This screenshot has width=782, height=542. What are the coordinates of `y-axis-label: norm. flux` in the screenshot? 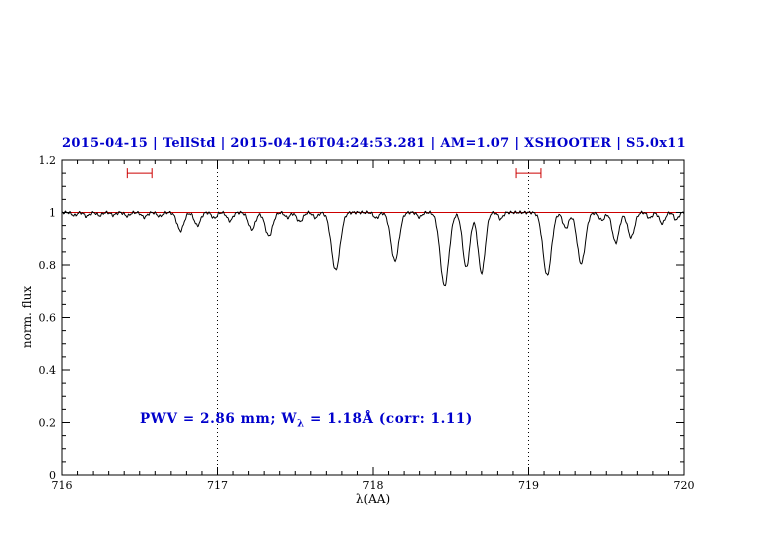 It's located at (27, 317).